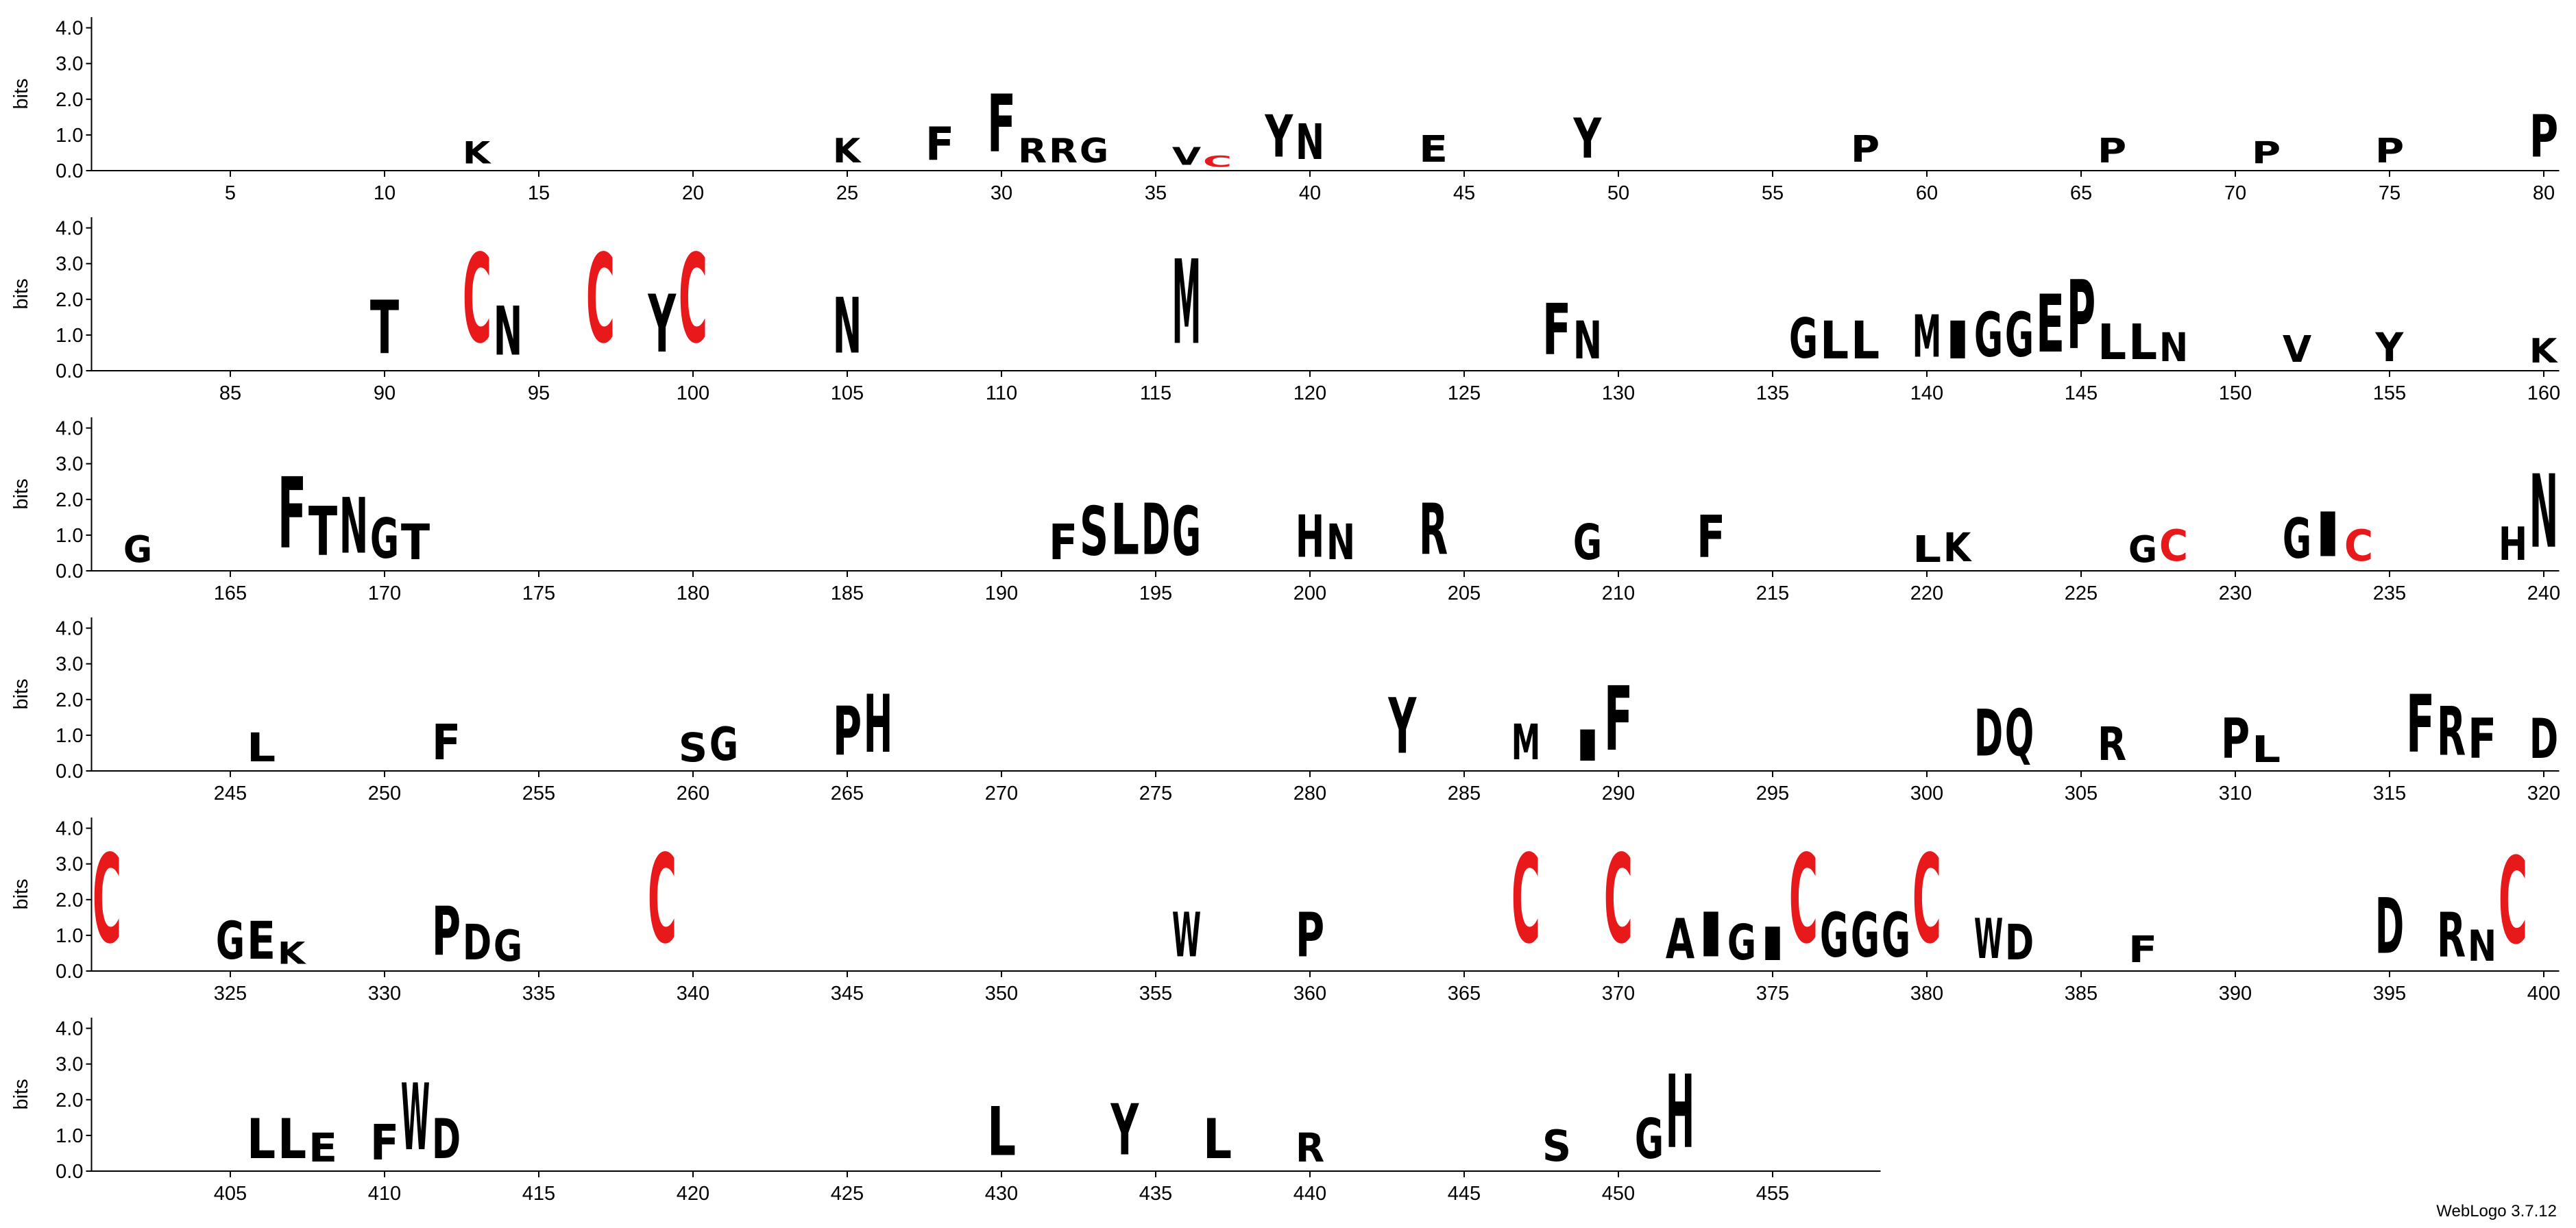  Describe the element at coordinates (2389, 994) in the screenshot. I see `x-tick-label: 395` at that location.